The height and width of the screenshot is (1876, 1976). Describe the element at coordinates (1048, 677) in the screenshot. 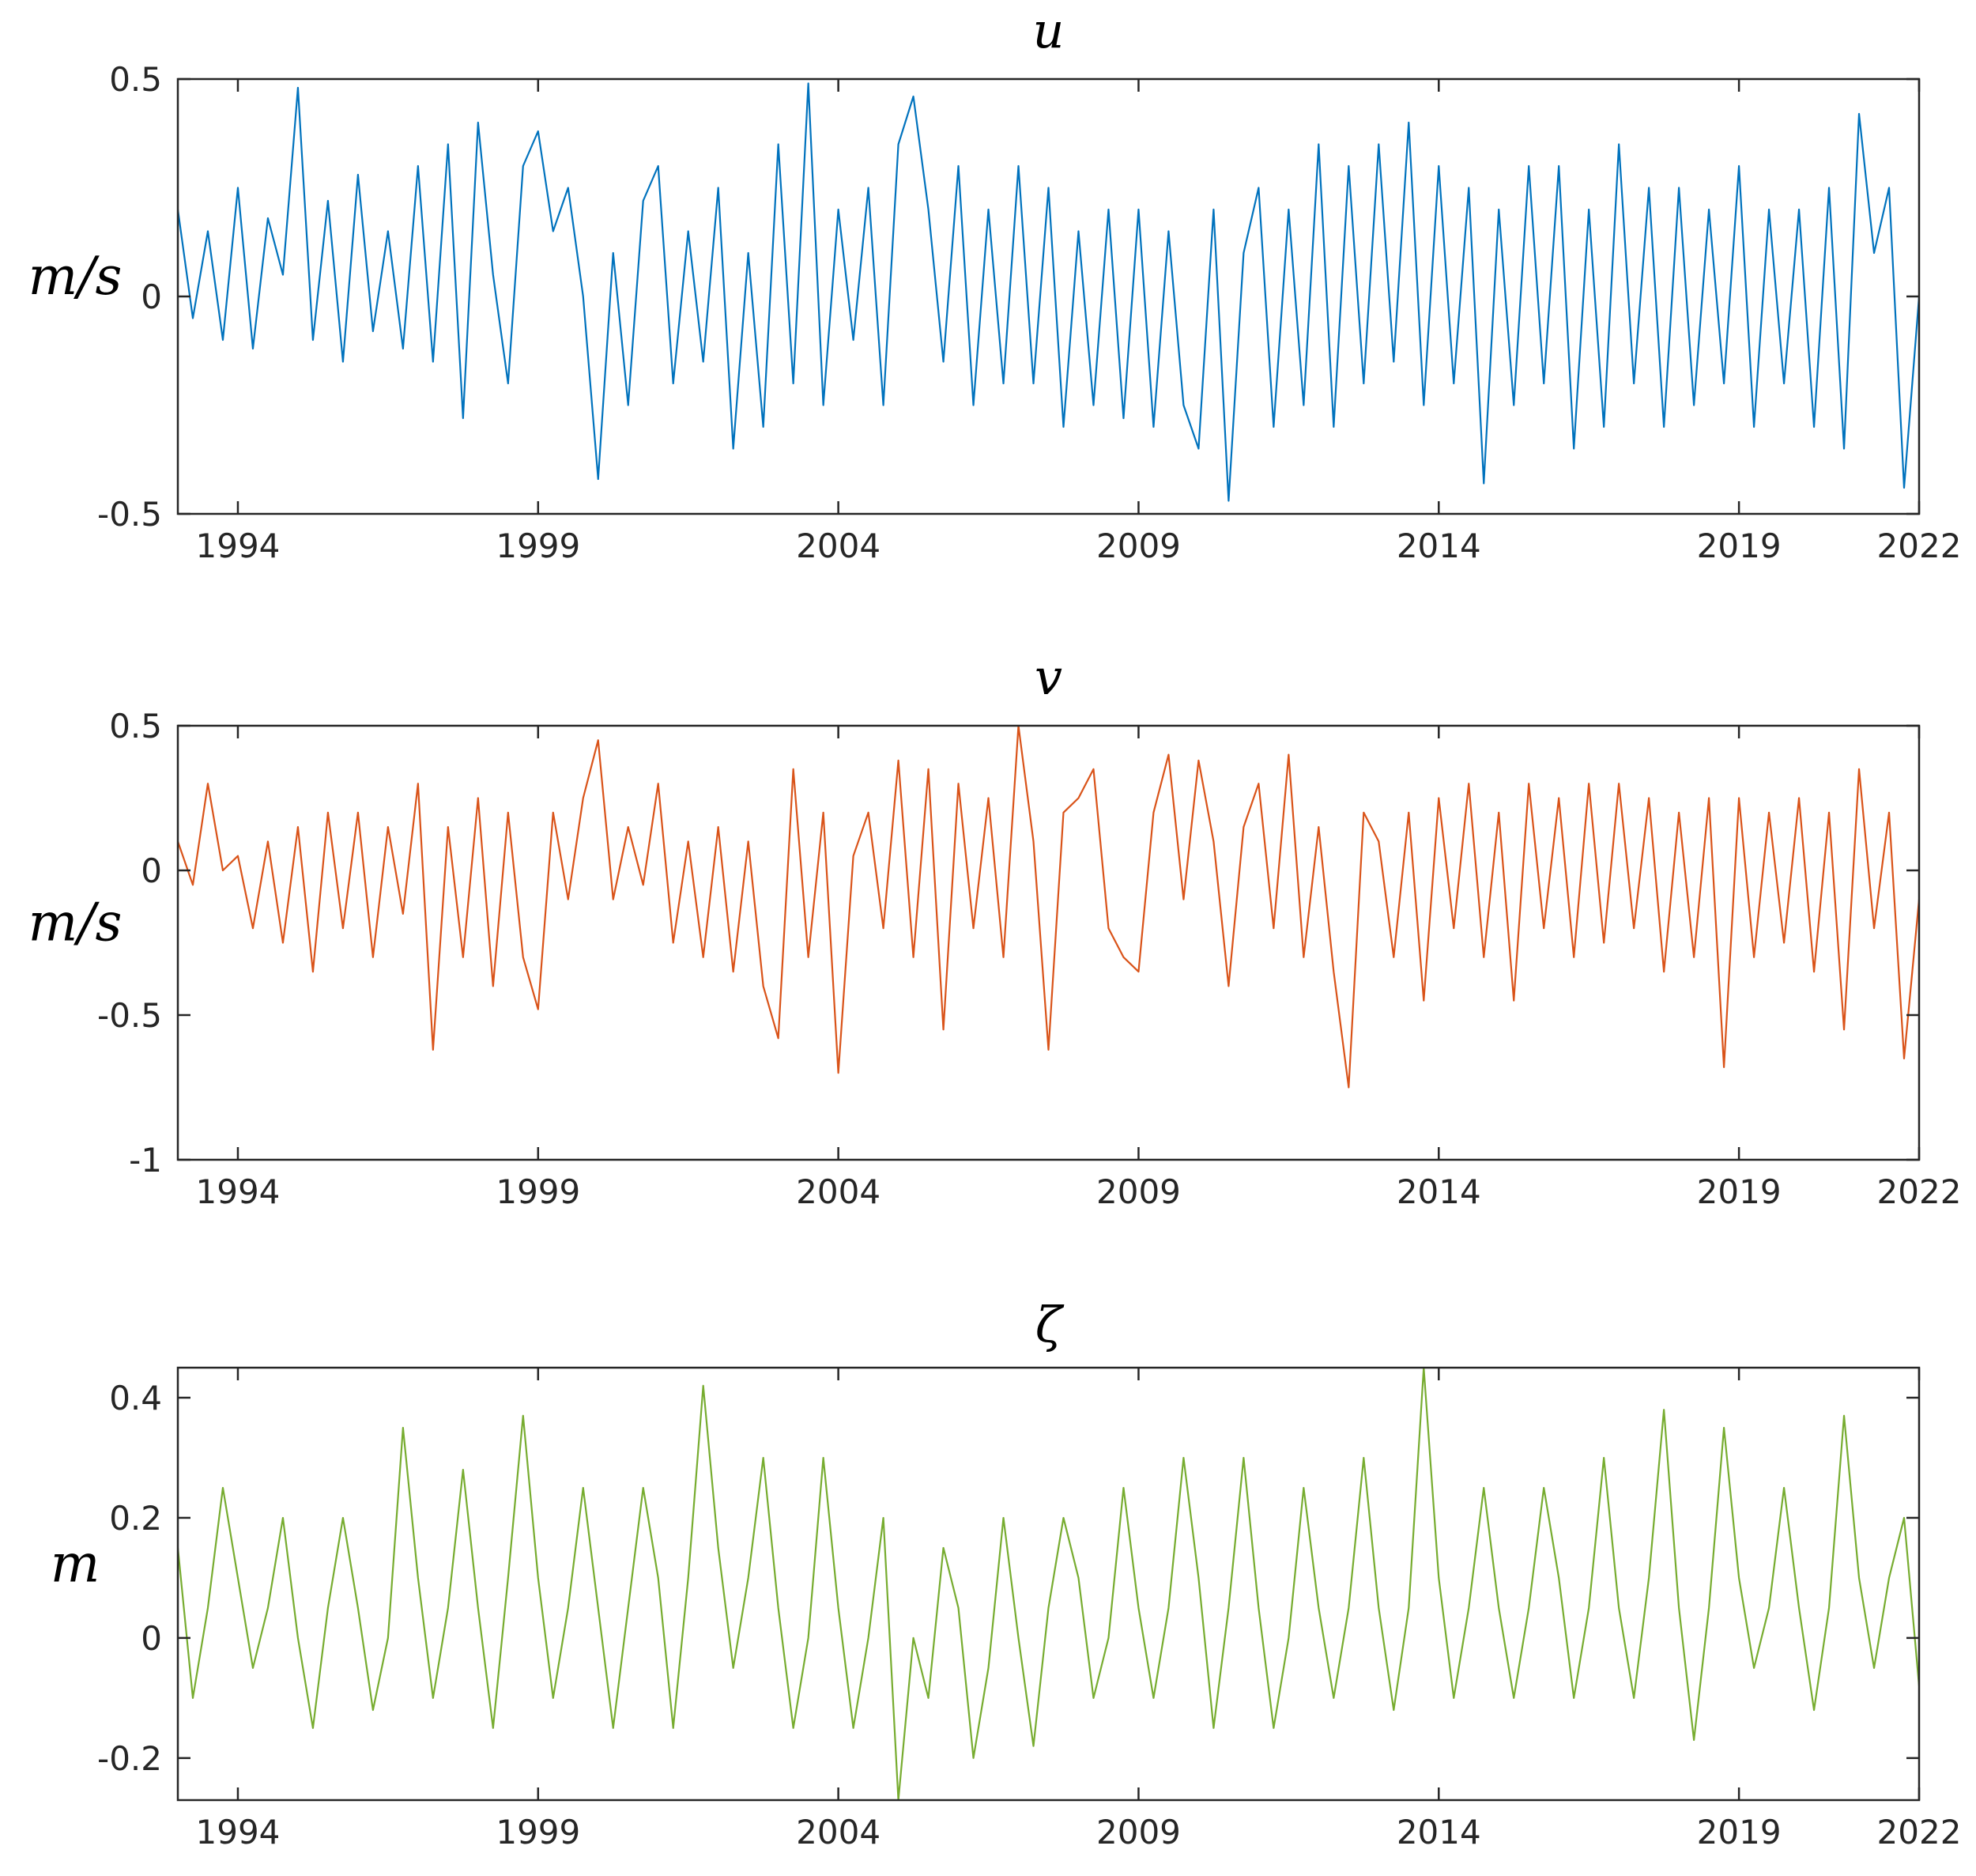

I see `panel-title: v` at that location.